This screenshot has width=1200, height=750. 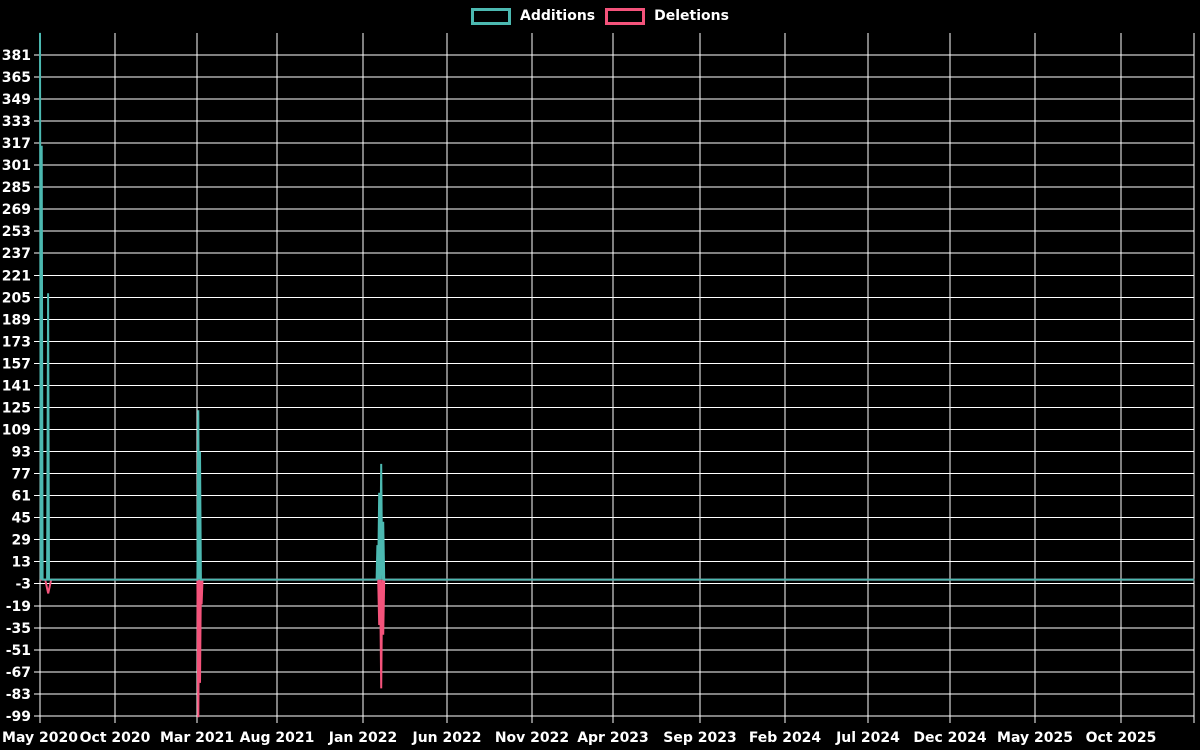 What do you see at coordinates (40, 738) in the screenshot?
I see `x-tick-label: May 2020` at bounding box center [40, 738].